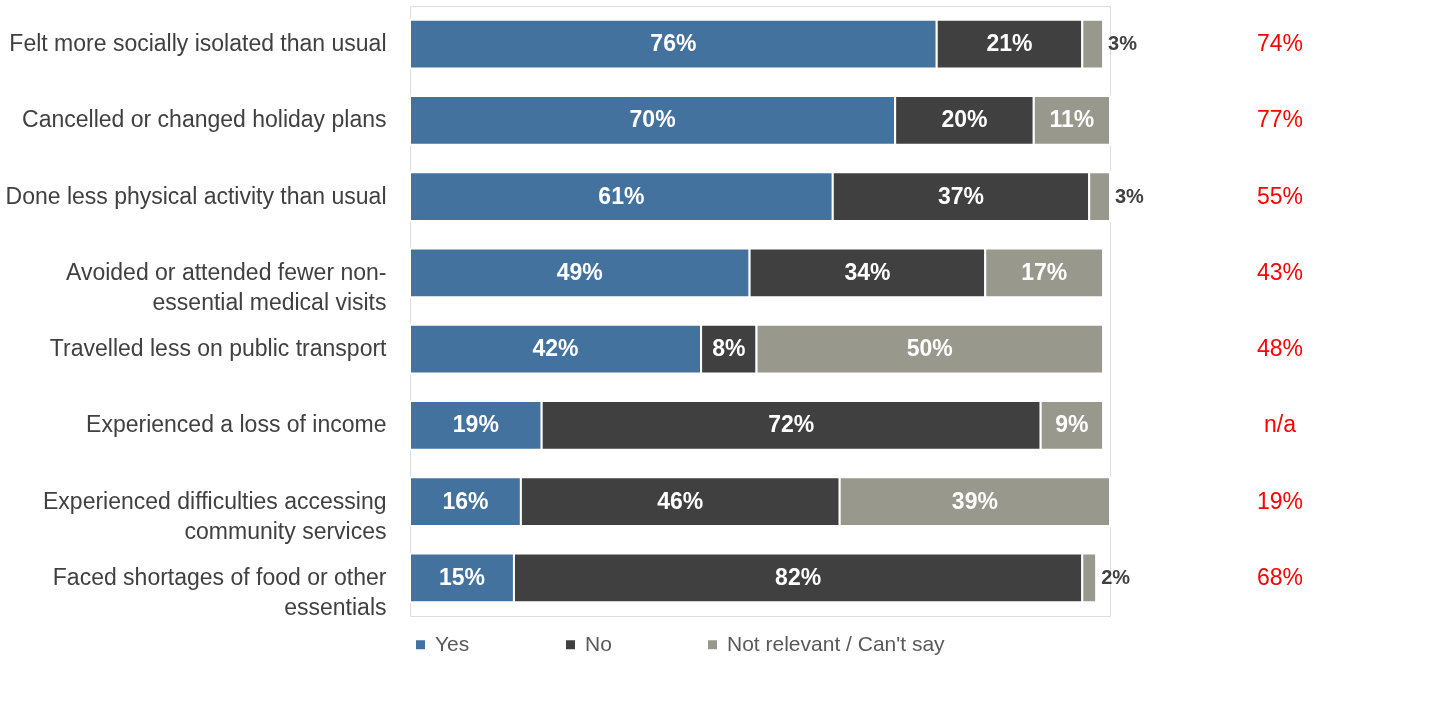 Image resolution: width=1453 pixels, height=714 pixels. Describe the element at coordinates (680, 500) in the screenshot. I see `data-label: 46%` at that location.